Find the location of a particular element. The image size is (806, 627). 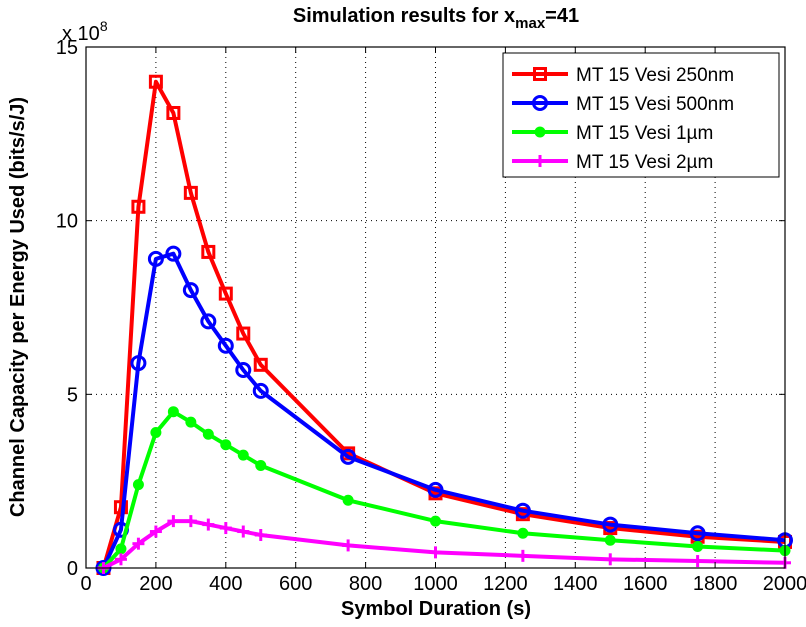

y-exponent-label: x 108 is located at coordinates (85, 31).